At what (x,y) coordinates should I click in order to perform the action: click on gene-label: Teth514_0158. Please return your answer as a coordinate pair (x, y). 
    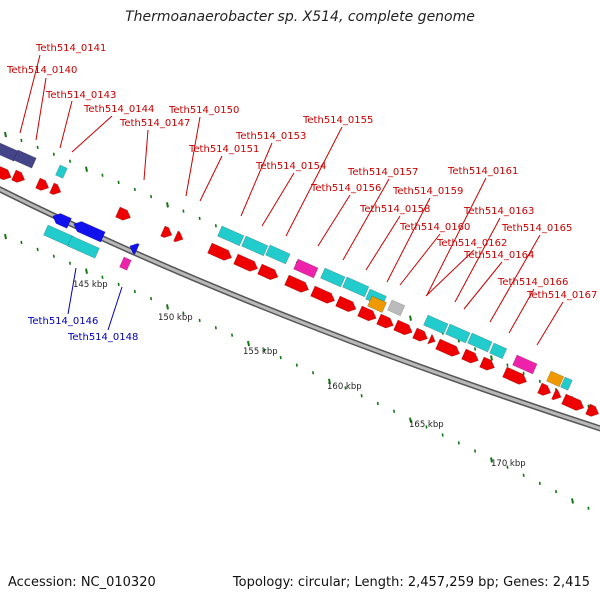
    Looking at the image, I should click on (394, 209).